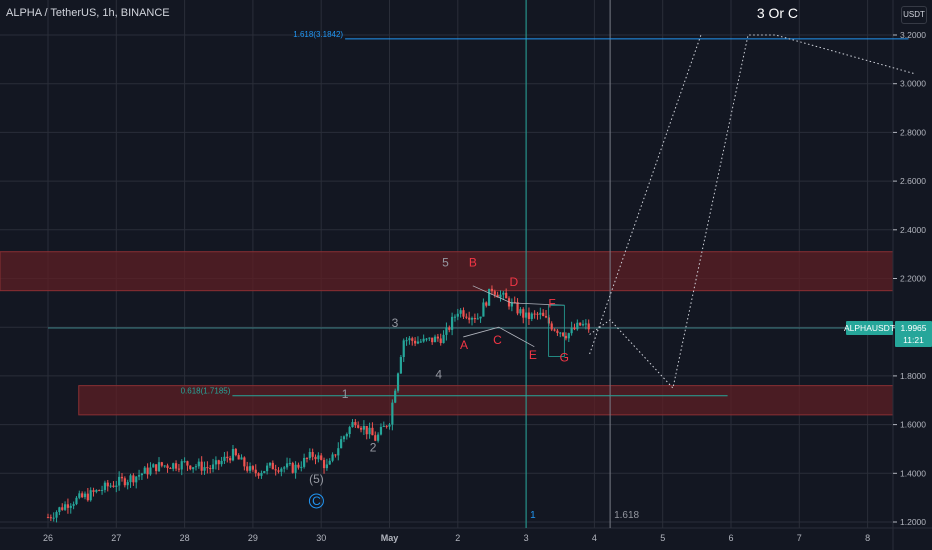 This screenshot has width=932, height=550. Describe the element at coordinates (777, 13) in the screenshot. I see `wave-label: 3 Or C` at that location.